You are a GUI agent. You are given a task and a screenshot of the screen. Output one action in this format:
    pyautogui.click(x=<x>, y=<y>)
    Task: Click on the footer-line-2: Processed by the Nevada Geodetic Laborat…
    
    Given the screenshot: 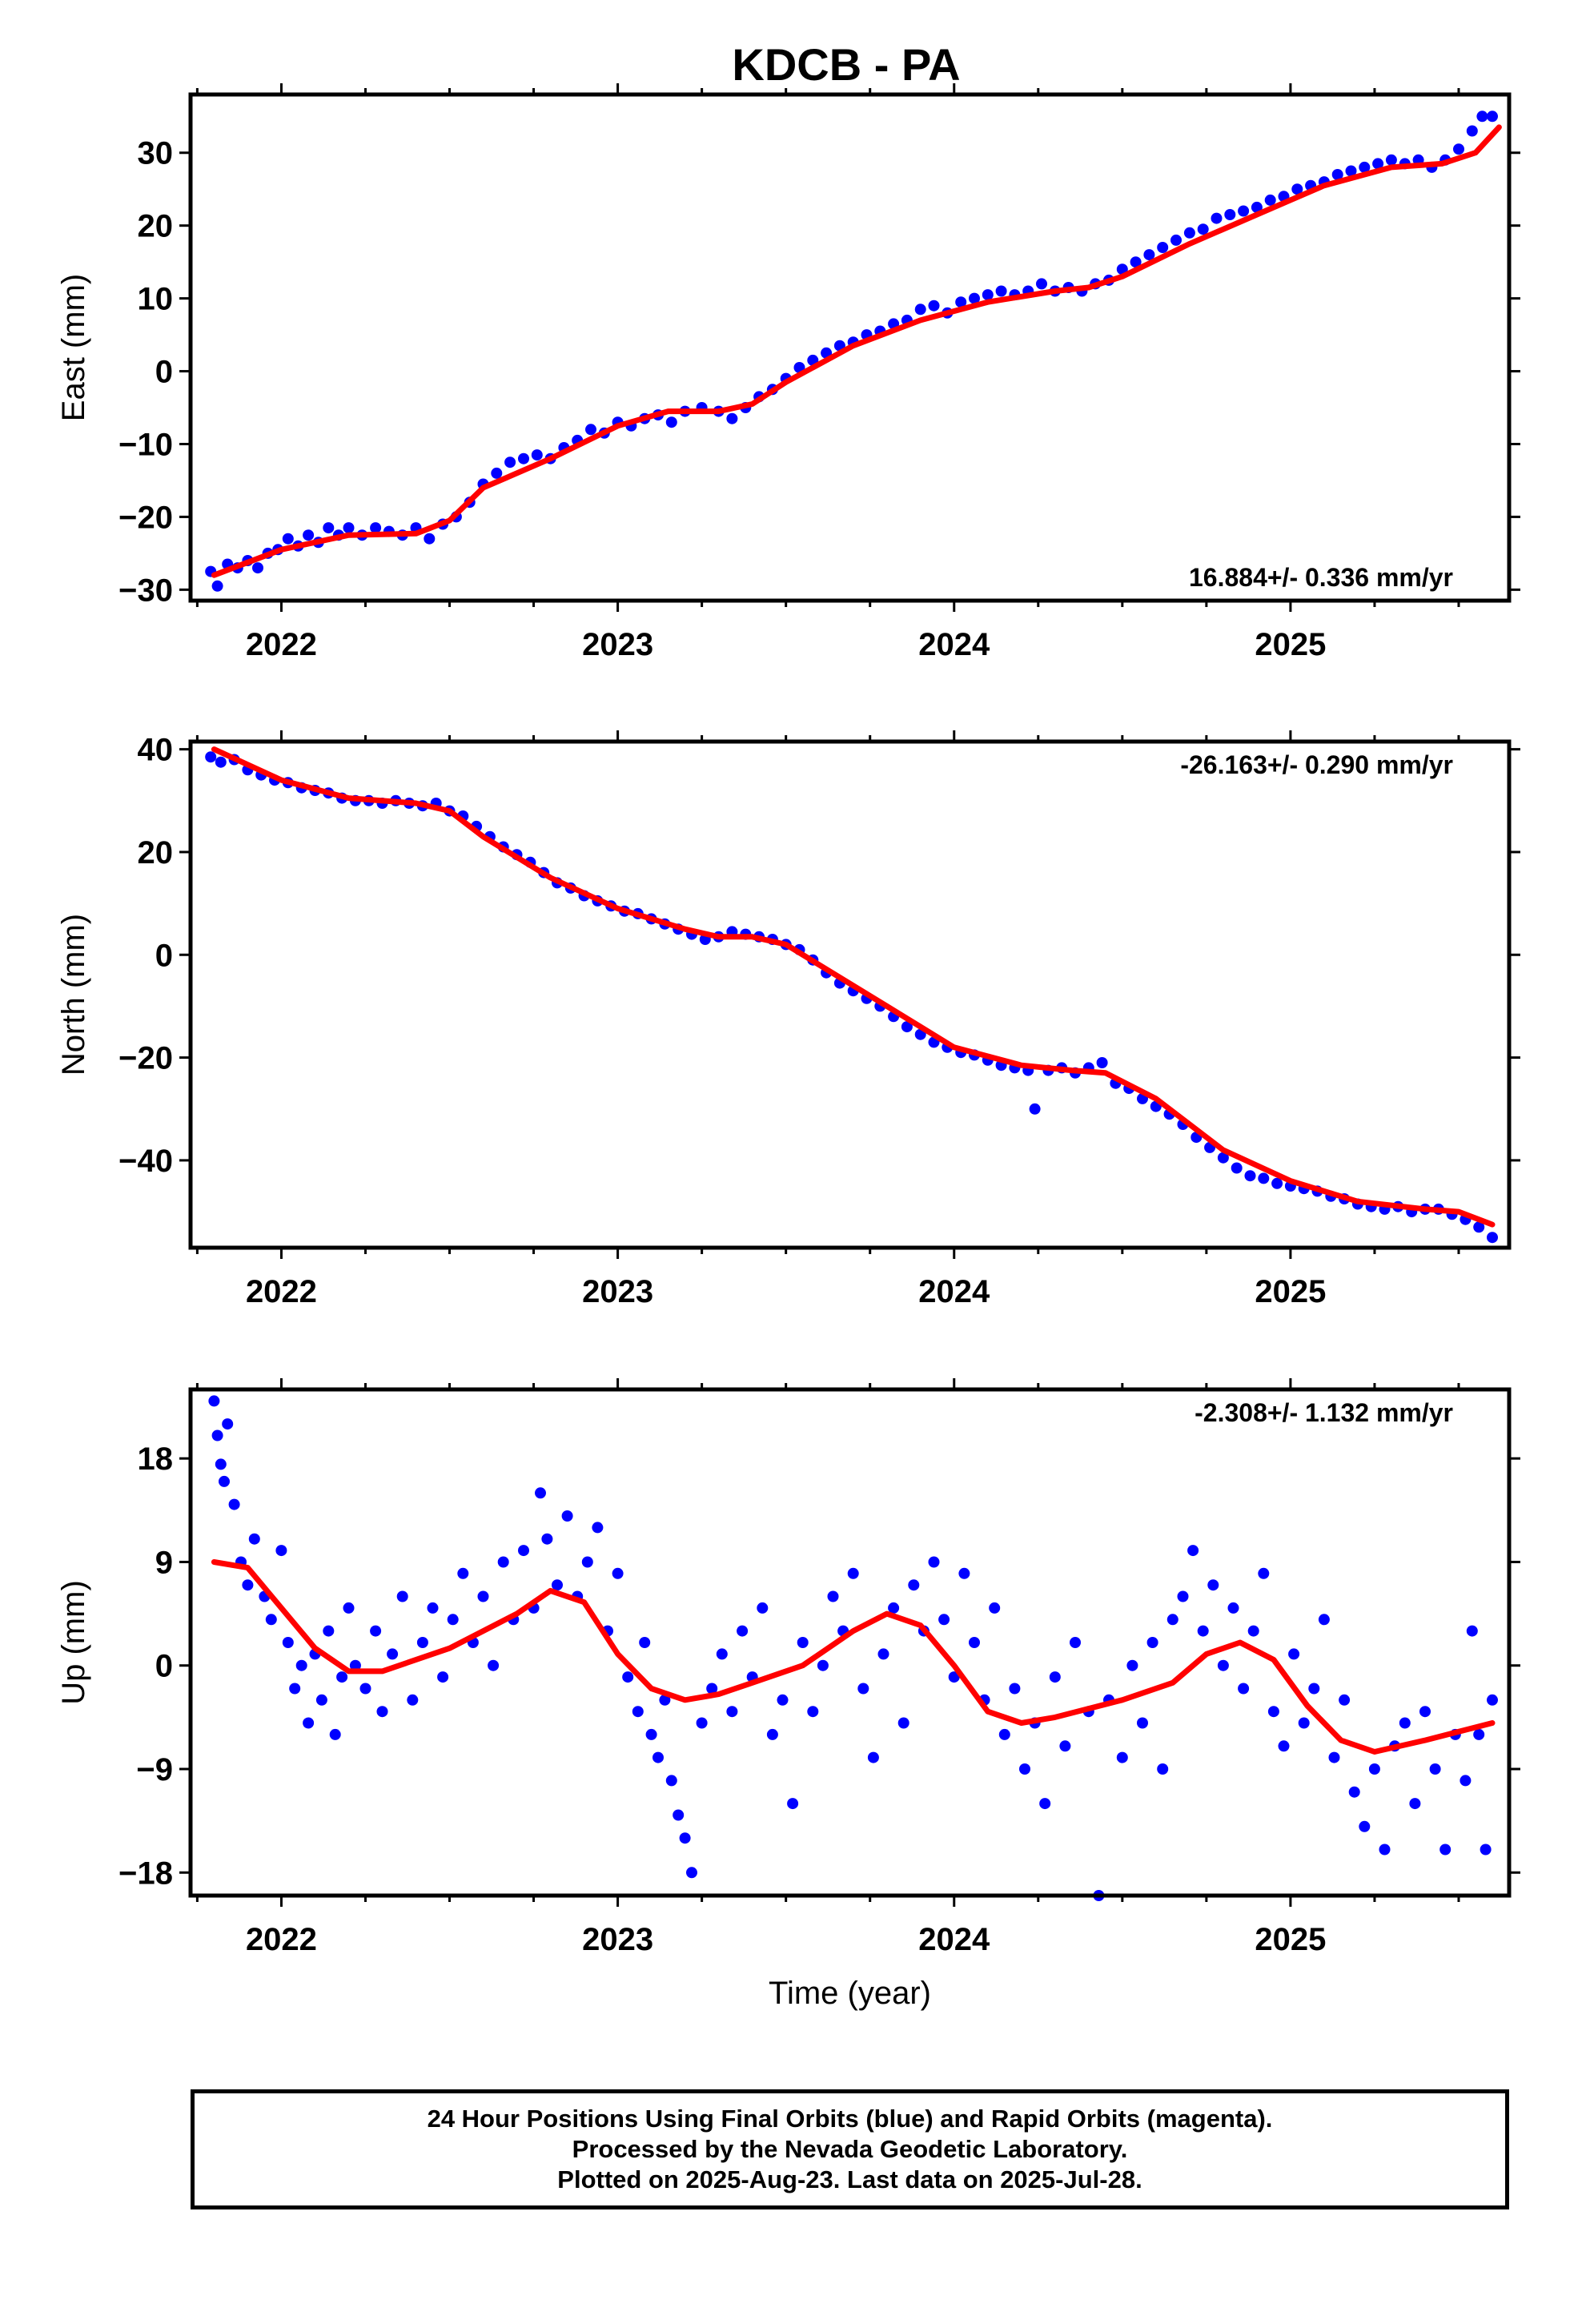 What is the action you would take?
    pyautogui.click(x=850, y=2149)
    